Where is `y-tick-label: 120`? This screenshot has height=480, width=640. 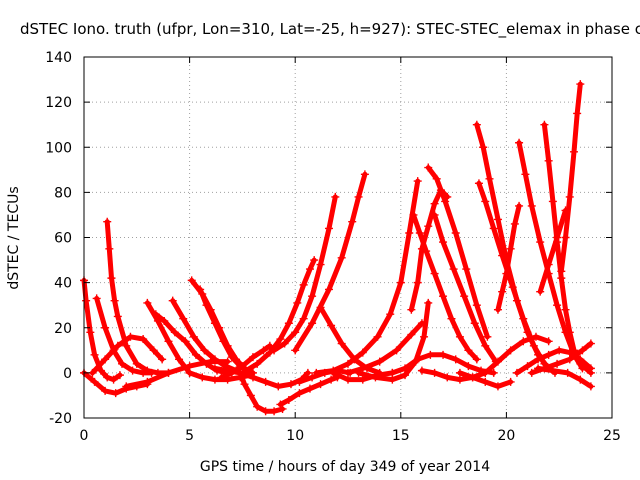
y-tick-label: 120 is located at coordinates (58, 103).